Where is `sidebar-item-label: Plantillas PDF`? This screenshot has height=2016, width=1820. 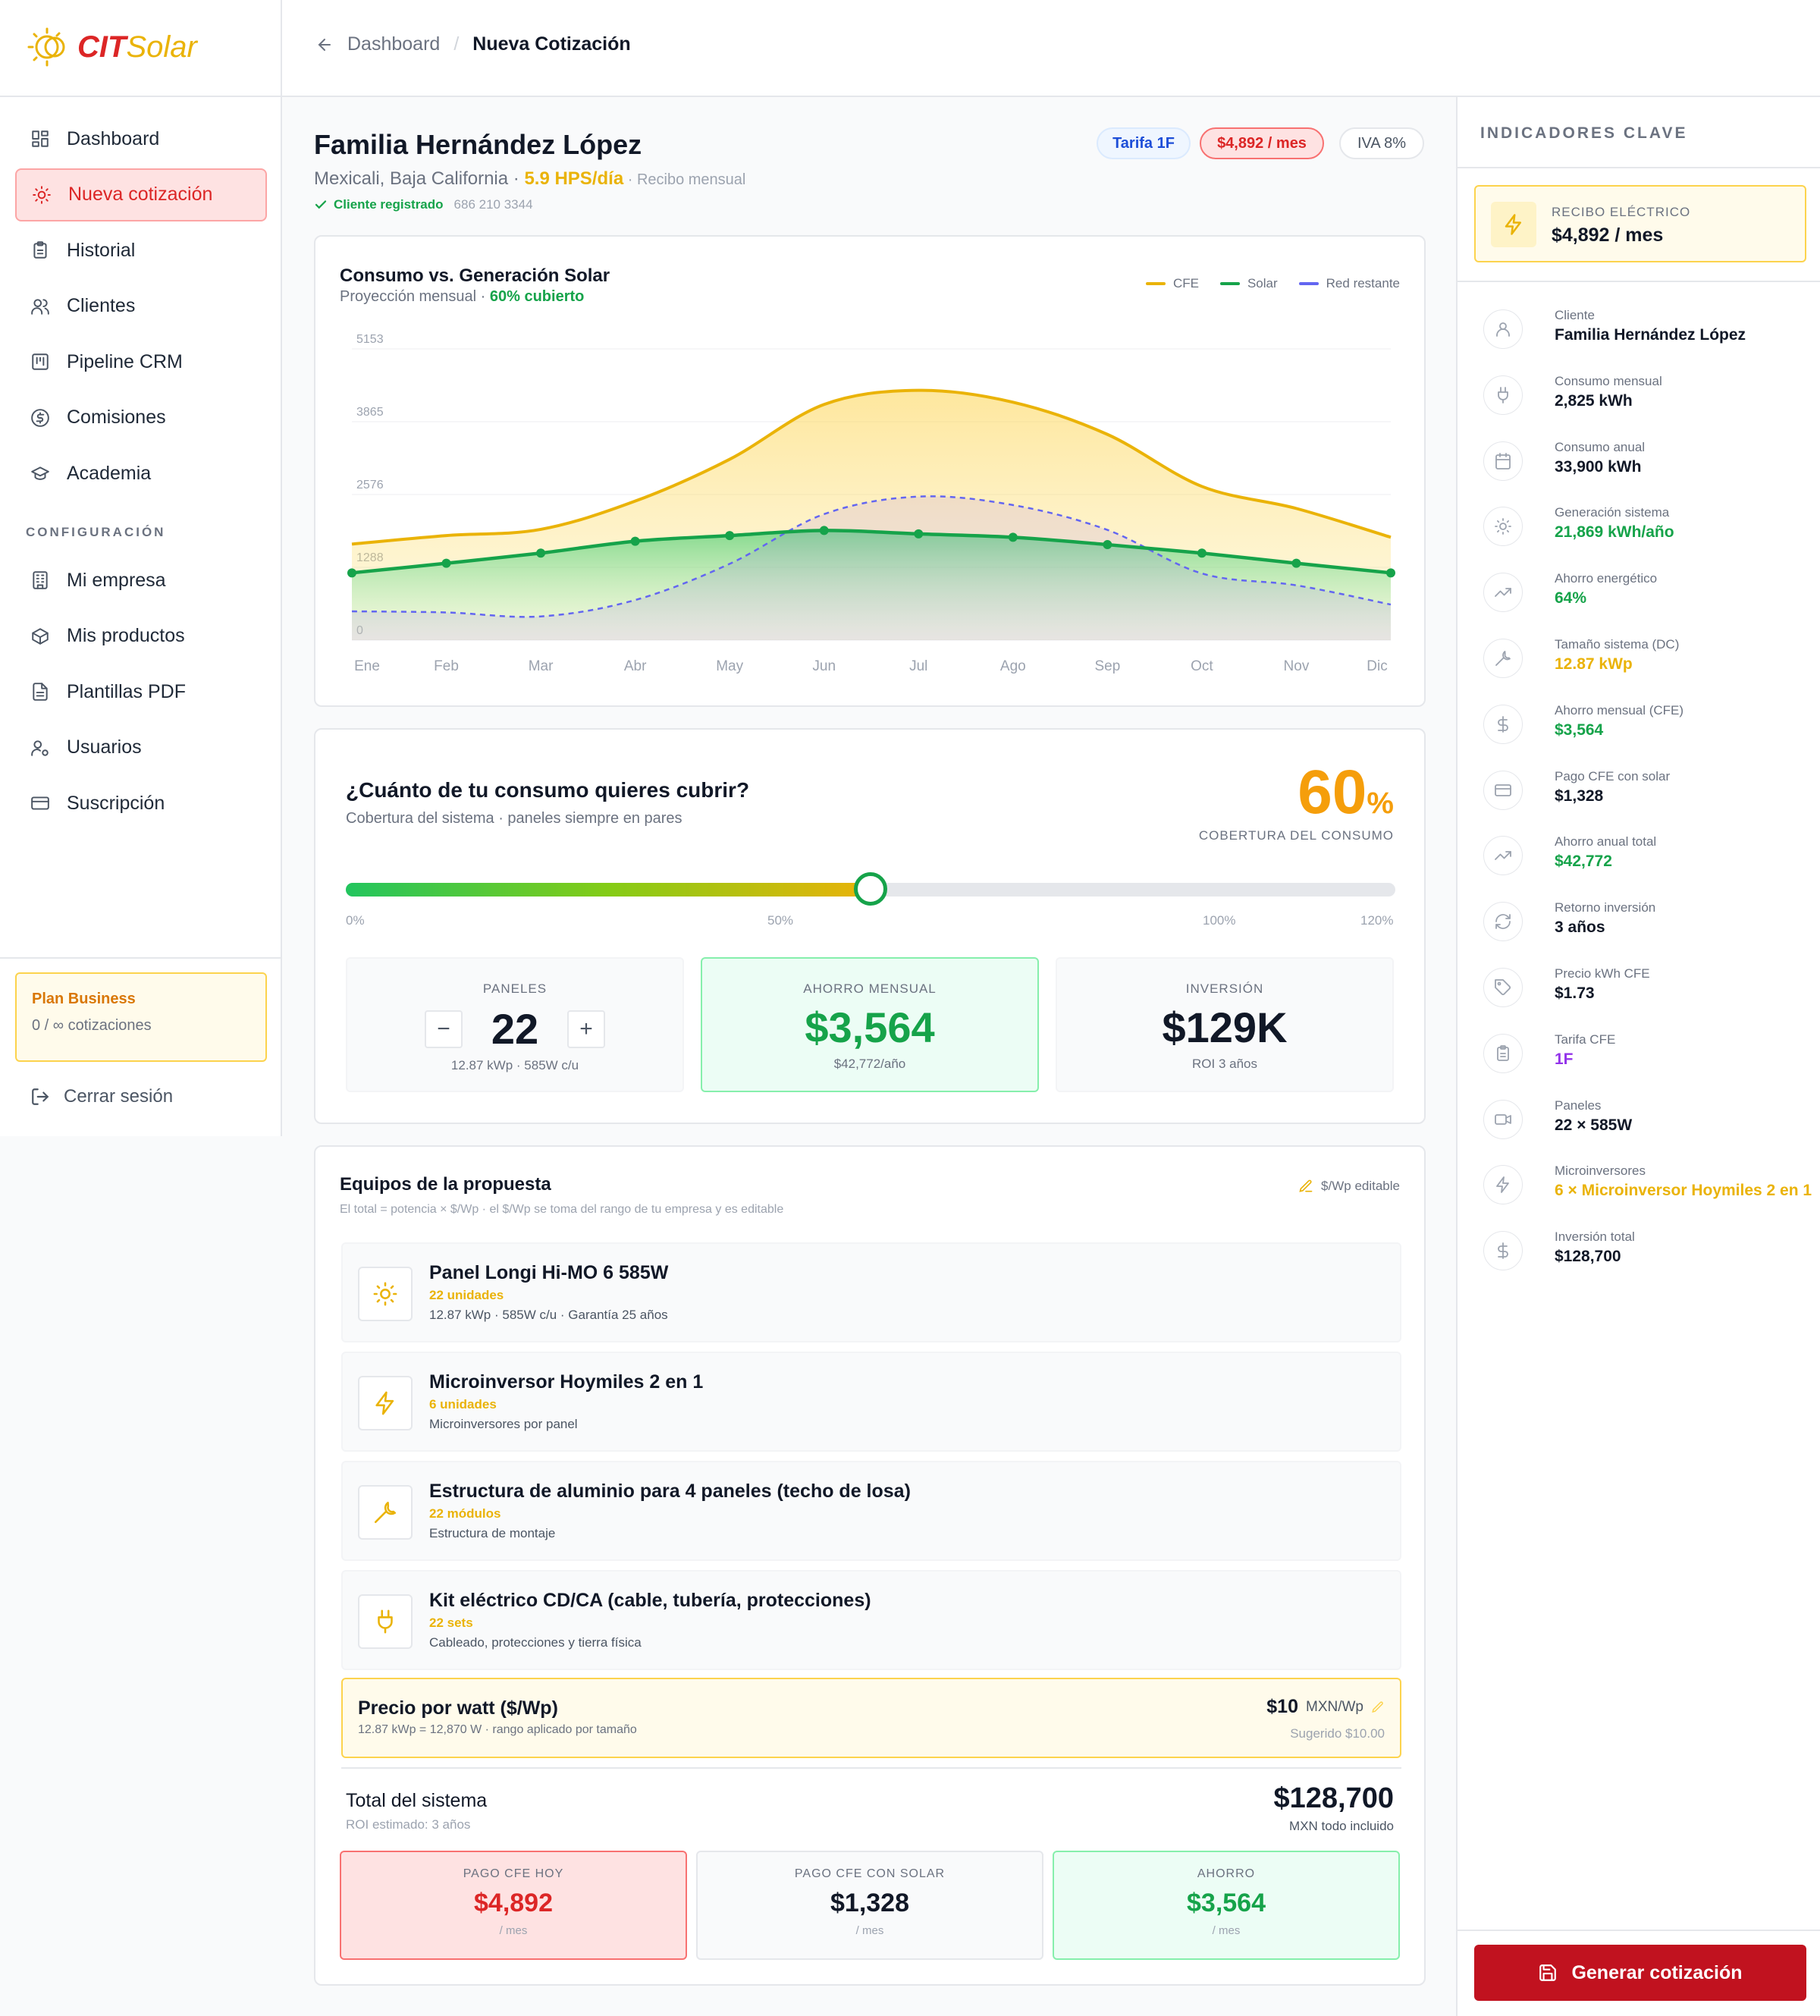
sidebar-item-label: Plantillas PDF is located at coordinates (126, 691).